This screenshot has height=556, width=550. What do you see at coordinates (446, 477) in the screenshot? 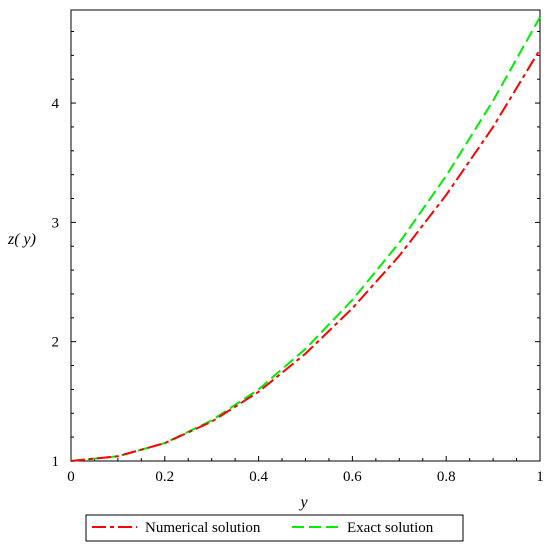
I see `x-tick-label: 0.8` at bounding box center [446, 477].